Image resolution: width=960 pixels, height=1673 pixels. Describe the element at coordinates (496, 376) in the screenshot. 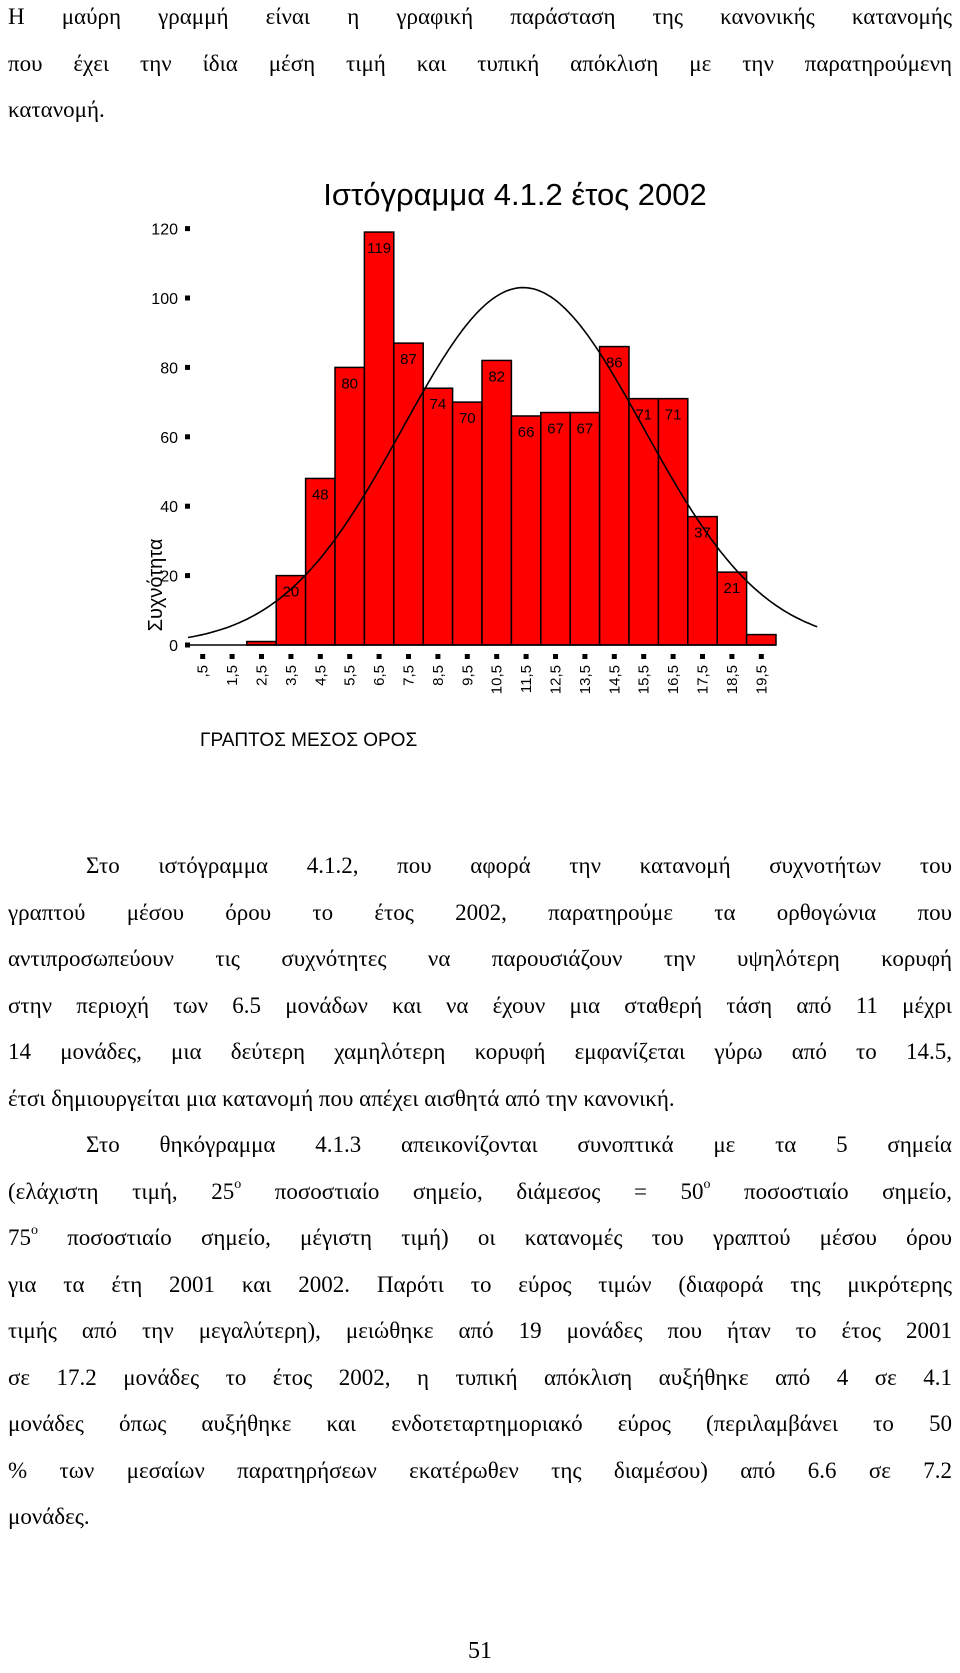

I see `bar-value-label: 82` at that location.